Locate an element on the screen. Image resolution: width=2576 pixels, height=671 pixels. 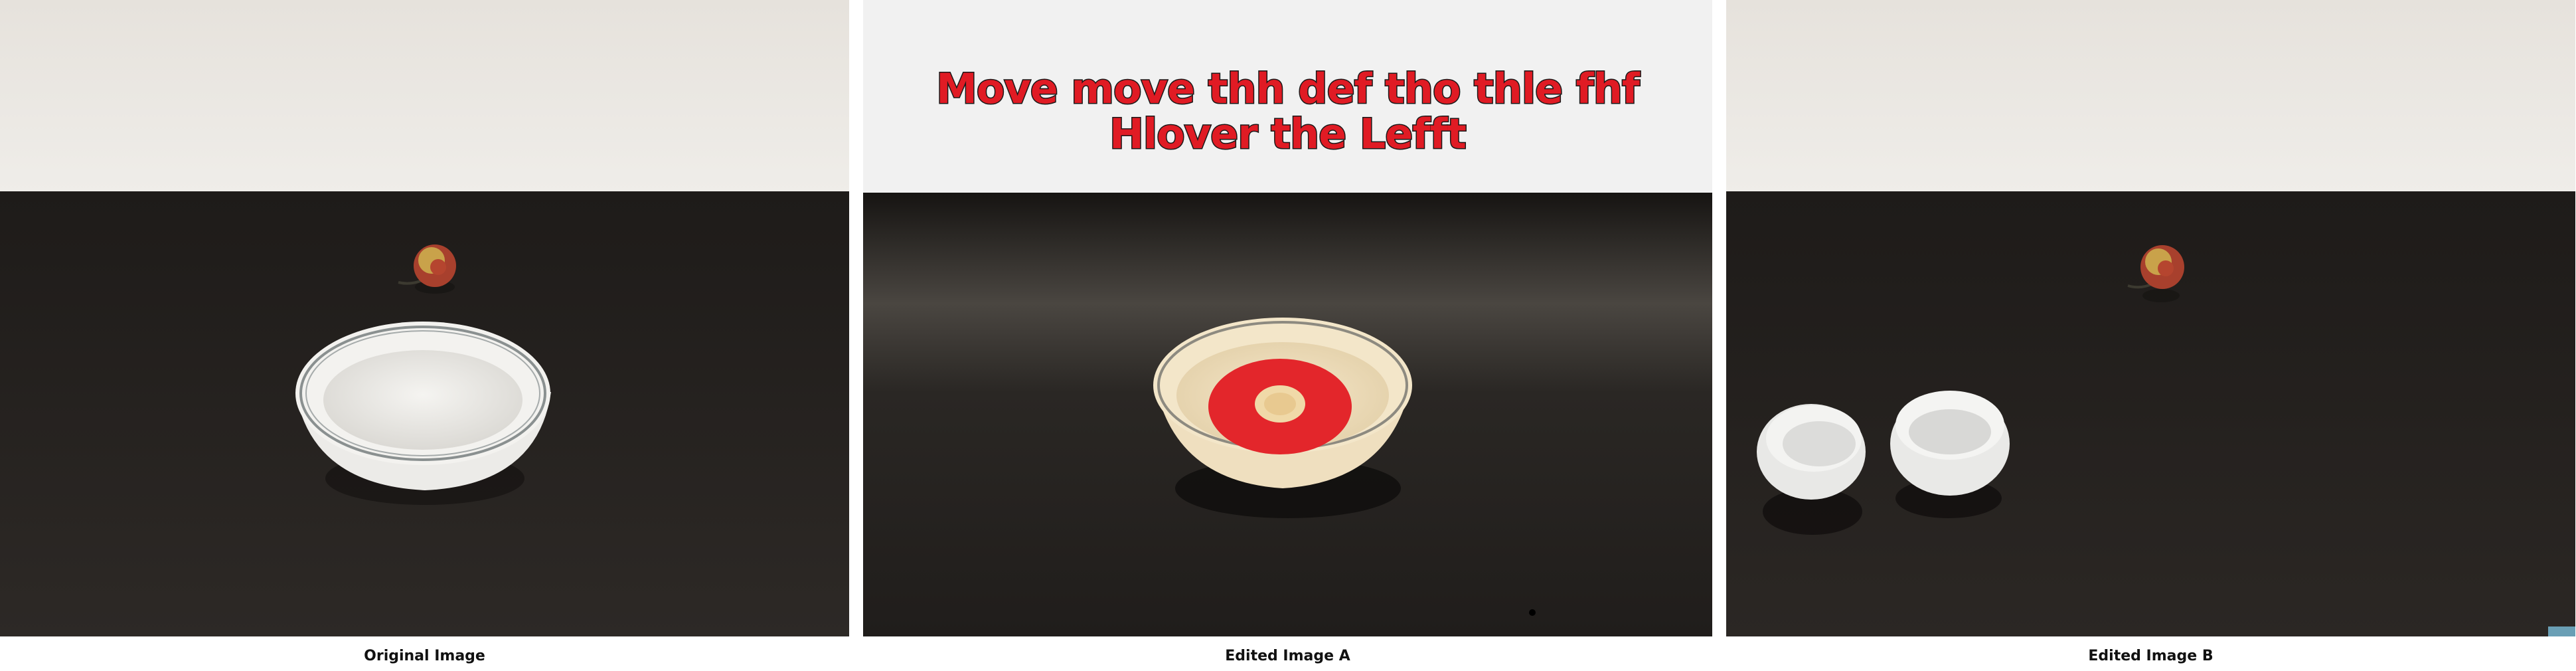
caption-edited-image-a: Edited Image A is located at coordinates (1287, 656).